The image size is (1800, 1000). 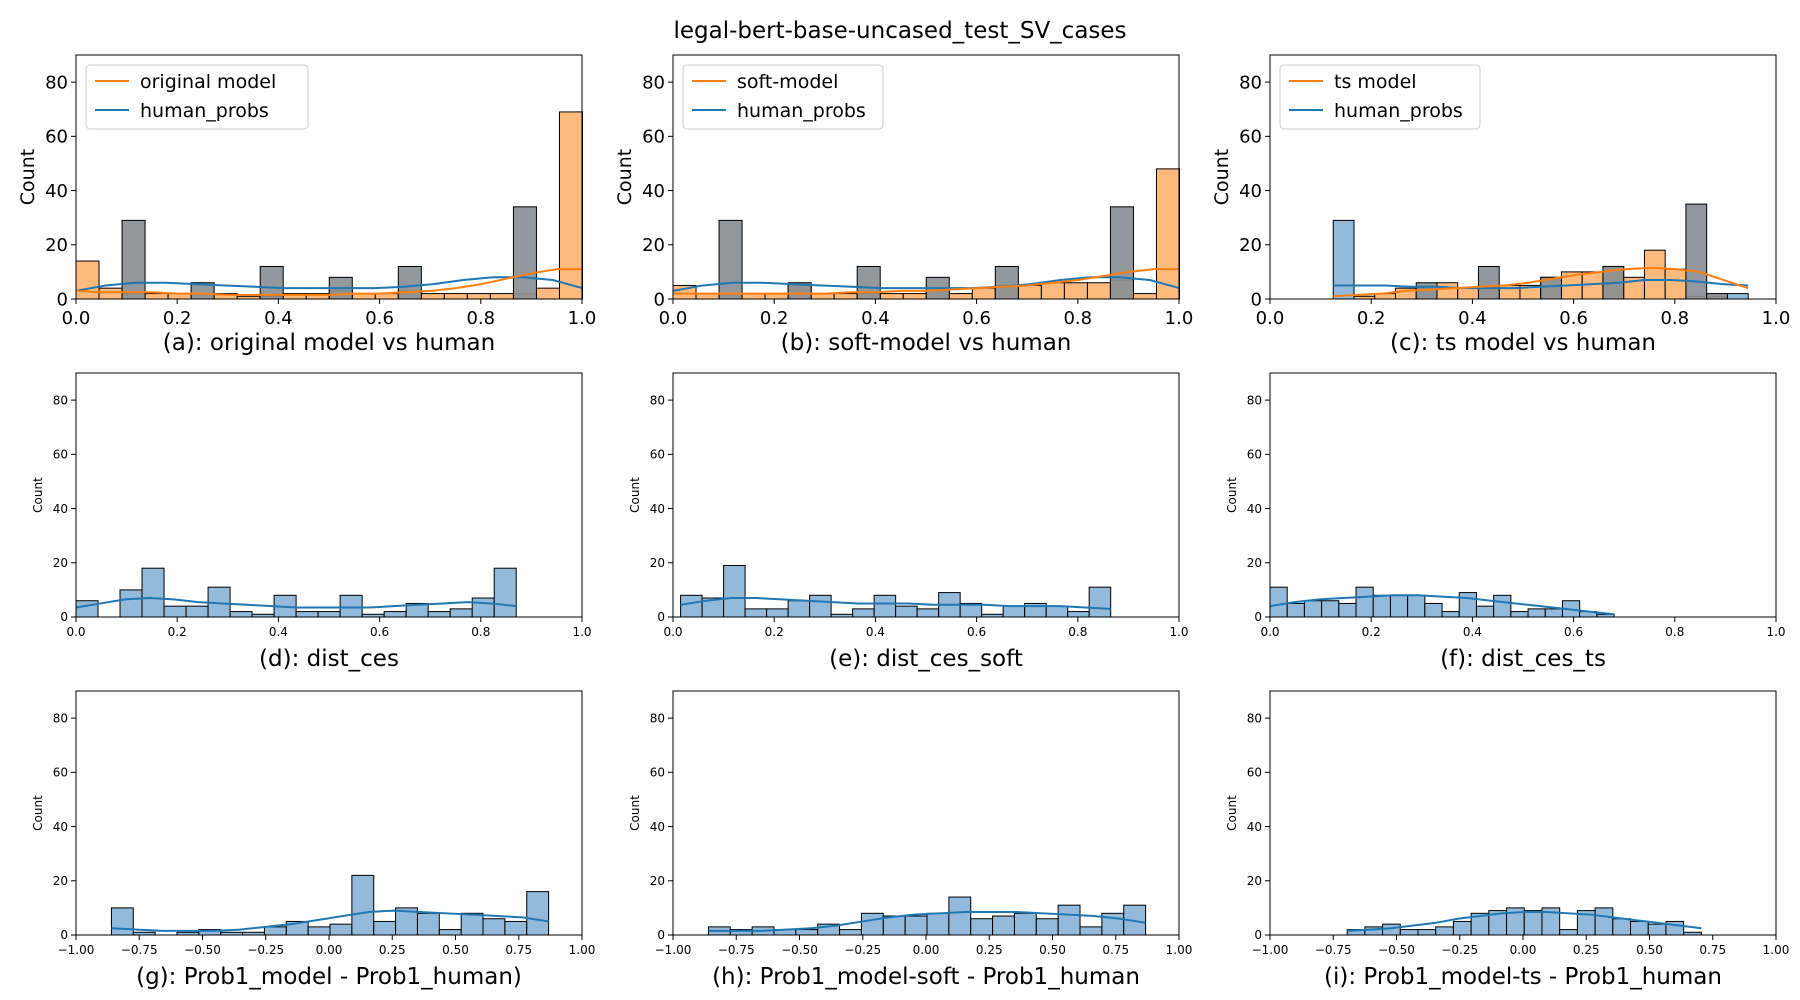 I want to click on legend: original model human_probs, so click(x=197, y=97).